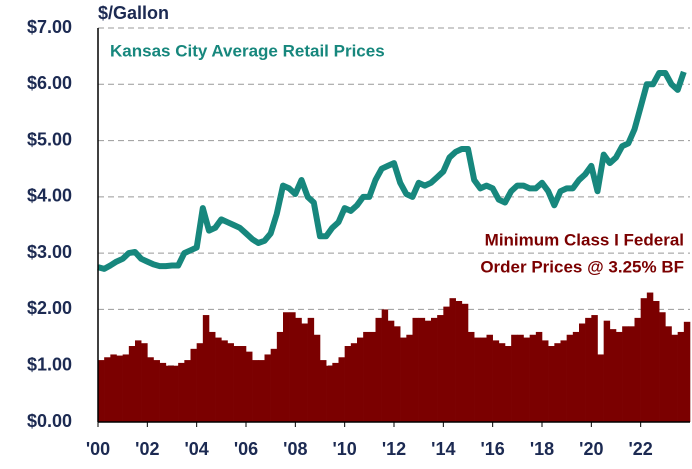 The width and height of the screenshot is (692, 469). What do you see at coordinates (584, 239) in the screenshot?
I see `annotation: Minimum Class I Federal` at bounding box center [584, 239].